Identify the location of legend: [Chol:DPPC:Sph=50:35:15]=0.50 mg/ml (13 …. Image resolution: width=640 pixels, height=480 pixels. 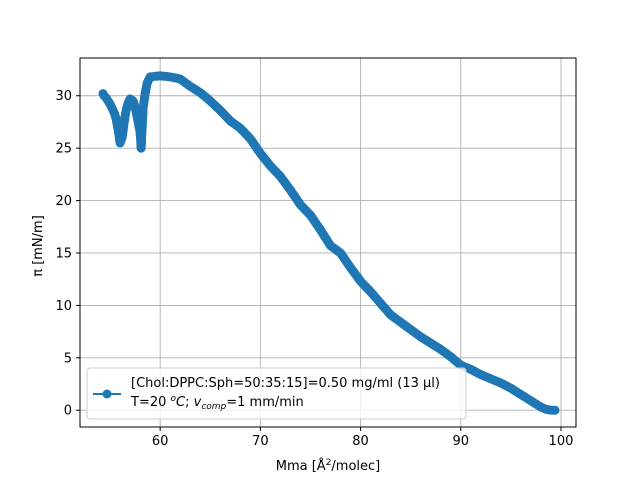
(276, 393).